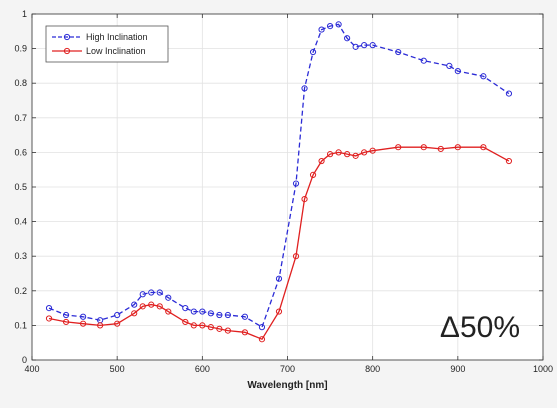 This screenshot has width=557, height=408. Describe the element at coordinates (24, 14) in the screenshot. I see `y-tick-label: 1` at that location.